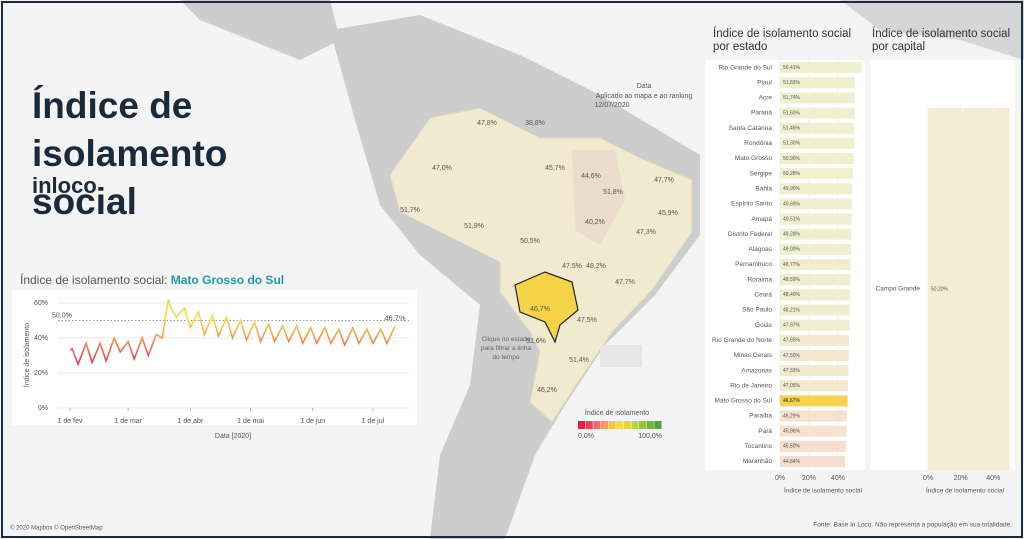  I want to click on value-label: 51,60%, so click(792, 113).